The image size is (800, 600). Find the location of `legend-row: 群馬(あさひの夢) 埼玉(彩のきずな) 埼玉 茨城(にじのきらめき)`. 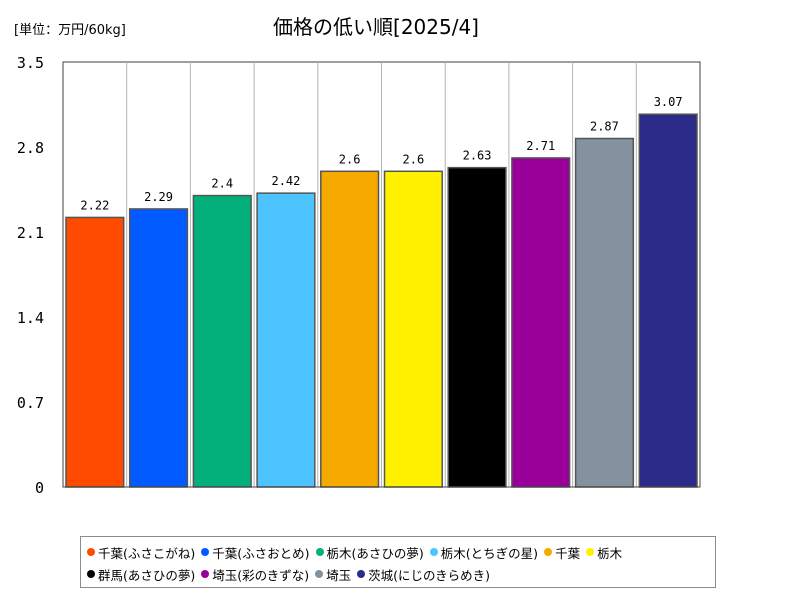

legend-row: 群馬(あさひの夢) 埼玉(彩のきずな) 埼玉 茨城(にじのきらめき) is located at coordinates (398, 574).